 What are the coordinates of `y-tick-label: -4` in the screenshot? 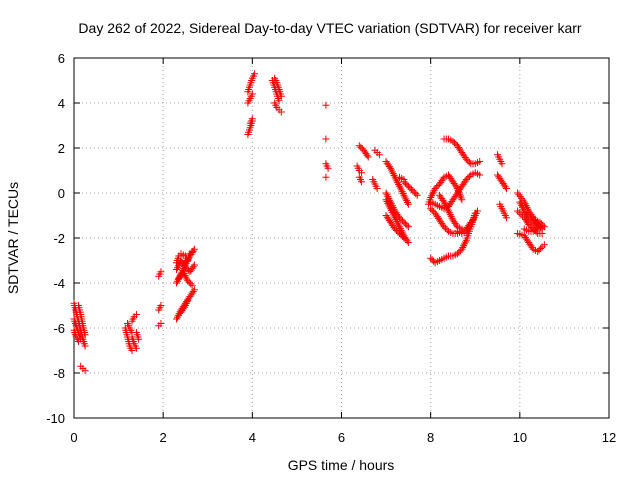 It's located at (59, 283).